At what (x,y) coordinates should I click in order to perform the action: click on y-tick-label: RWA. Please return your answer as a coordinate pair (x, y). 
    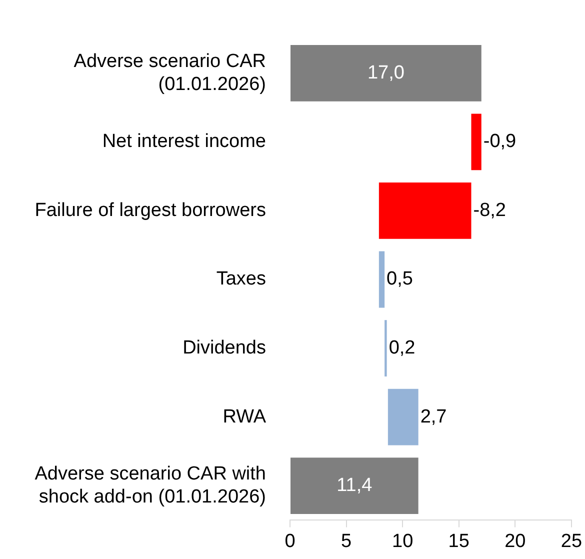
    Looking at the image, I should click on (244, 417).